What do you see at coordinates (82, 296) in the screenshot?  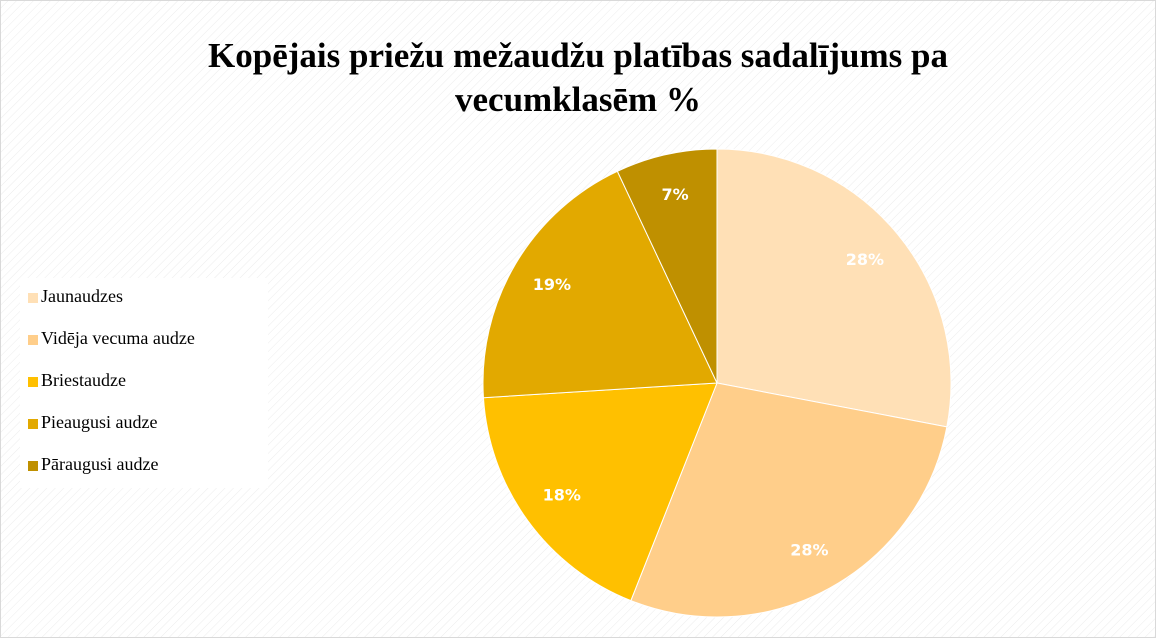 I see `legend-label: Jaunaudzes` at bounding box center [82, 296].